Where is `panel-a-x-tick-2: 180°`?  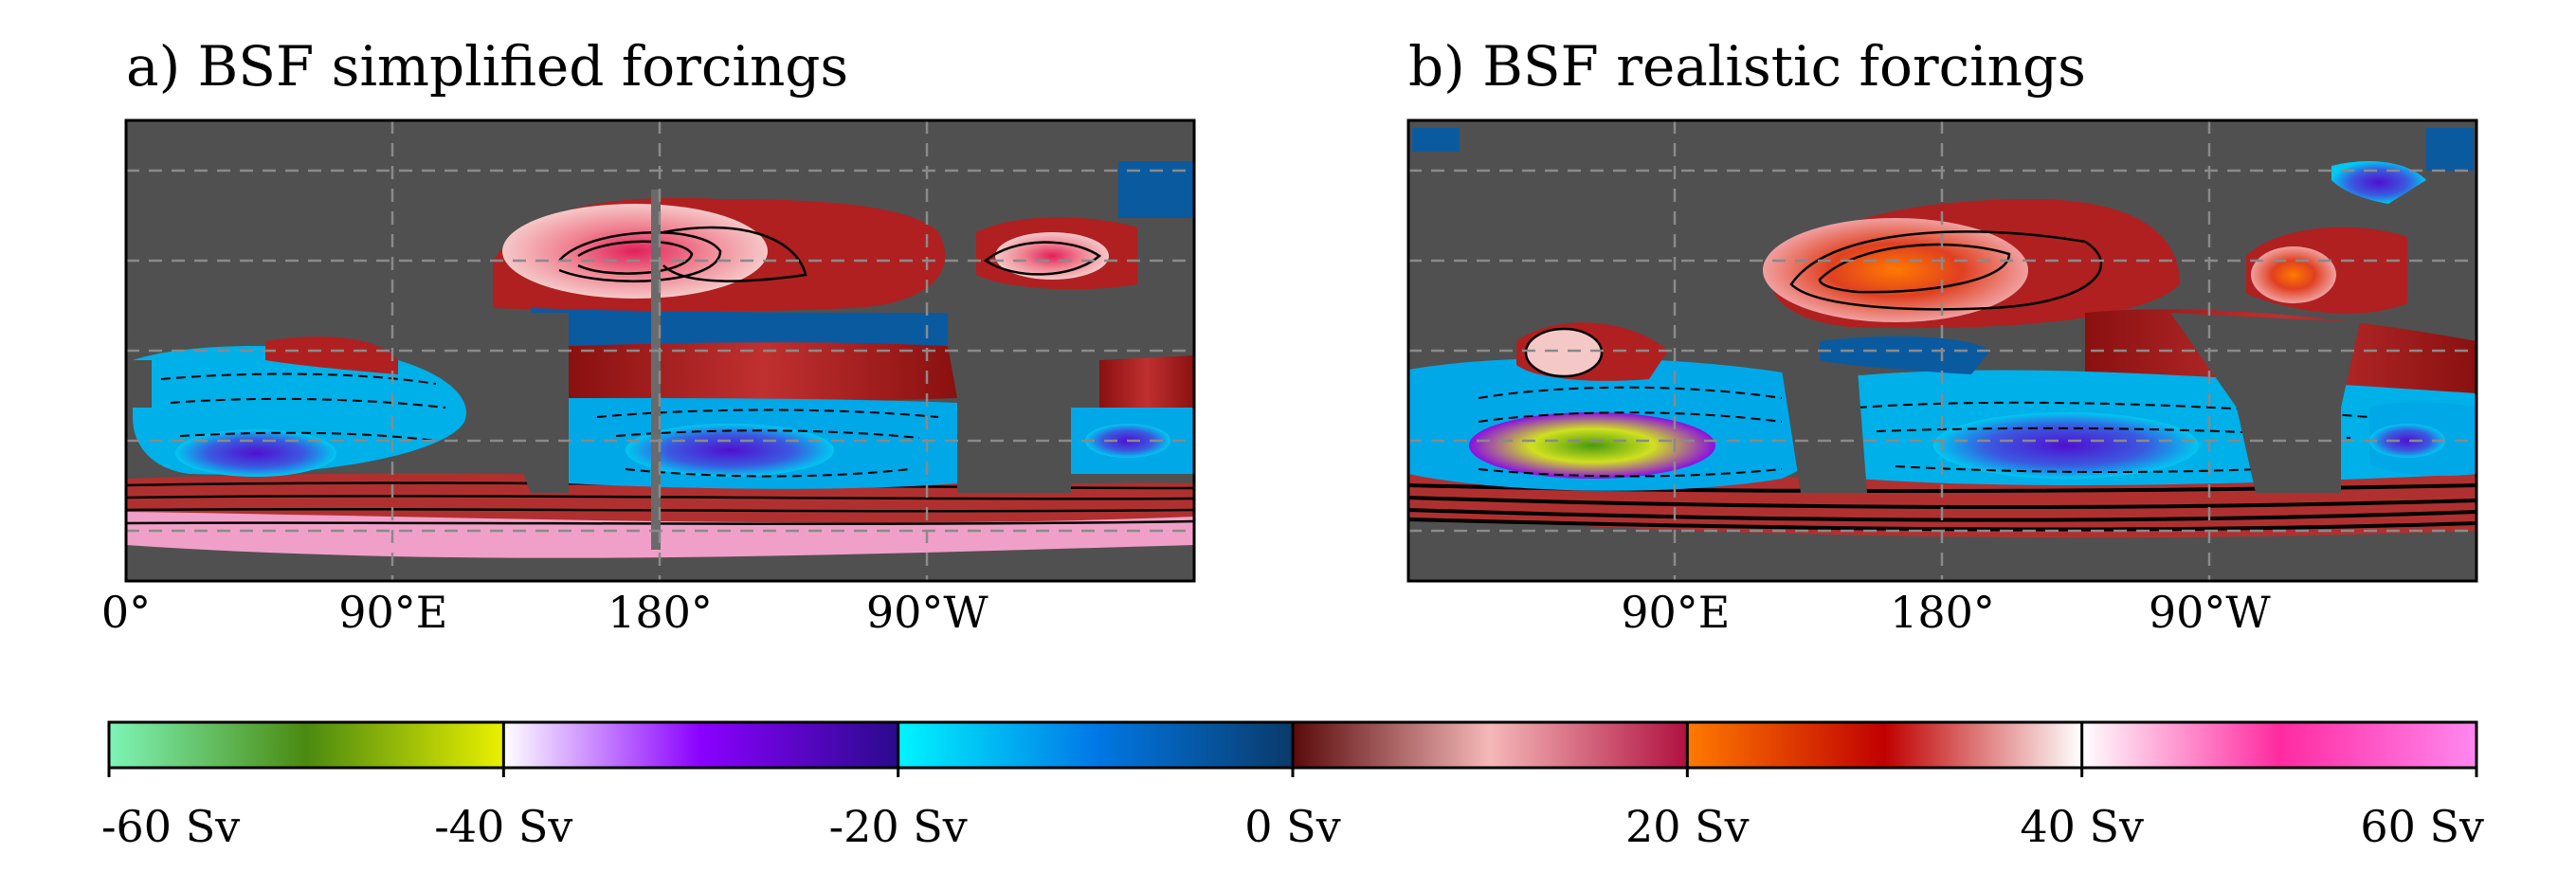 panel-a-x-tick-2: 180° is located at coordinates (660, 612).